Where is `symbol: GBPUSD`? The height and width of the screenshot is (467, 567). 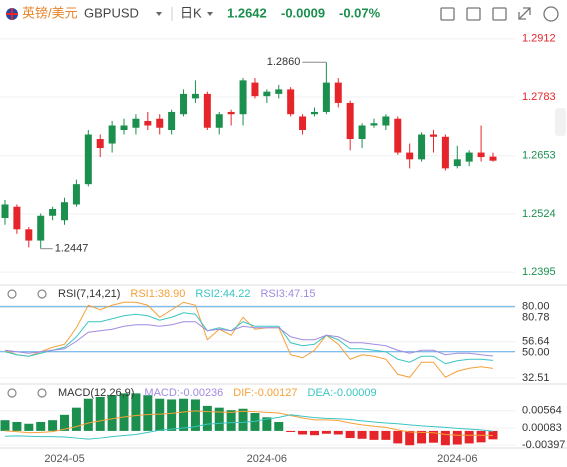 symbol: GBPUSD is located at coordinates (111, 12).